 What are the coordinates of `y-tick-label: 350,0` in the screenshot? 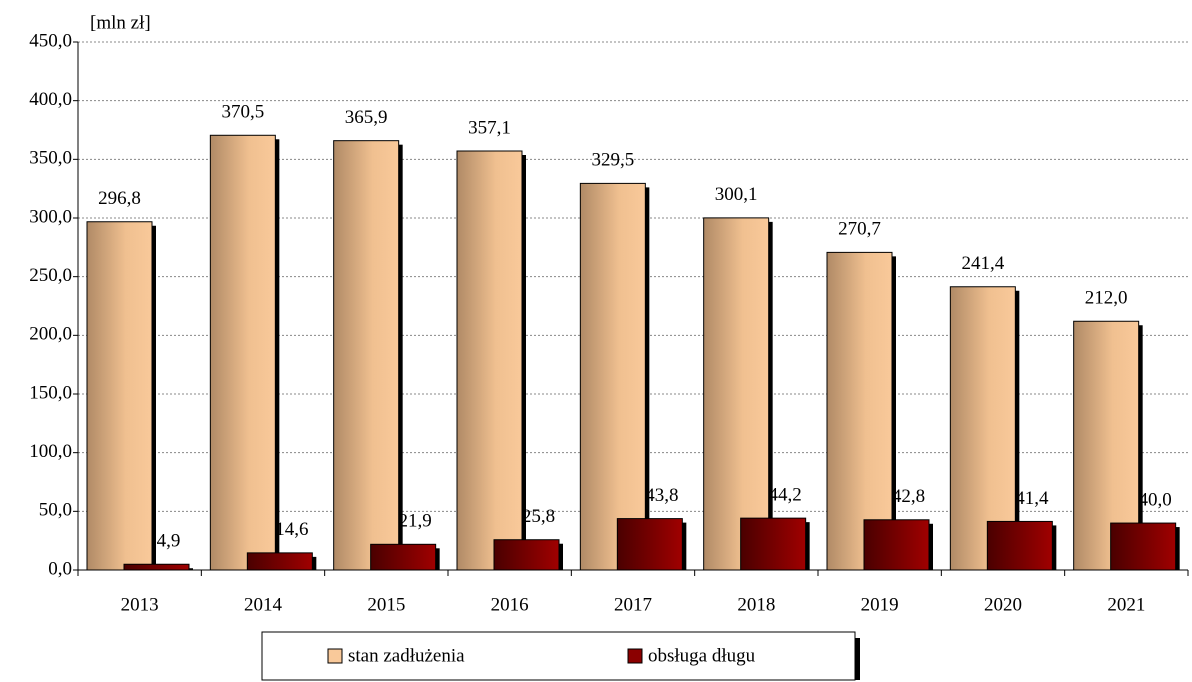 It's located at (50, 158).